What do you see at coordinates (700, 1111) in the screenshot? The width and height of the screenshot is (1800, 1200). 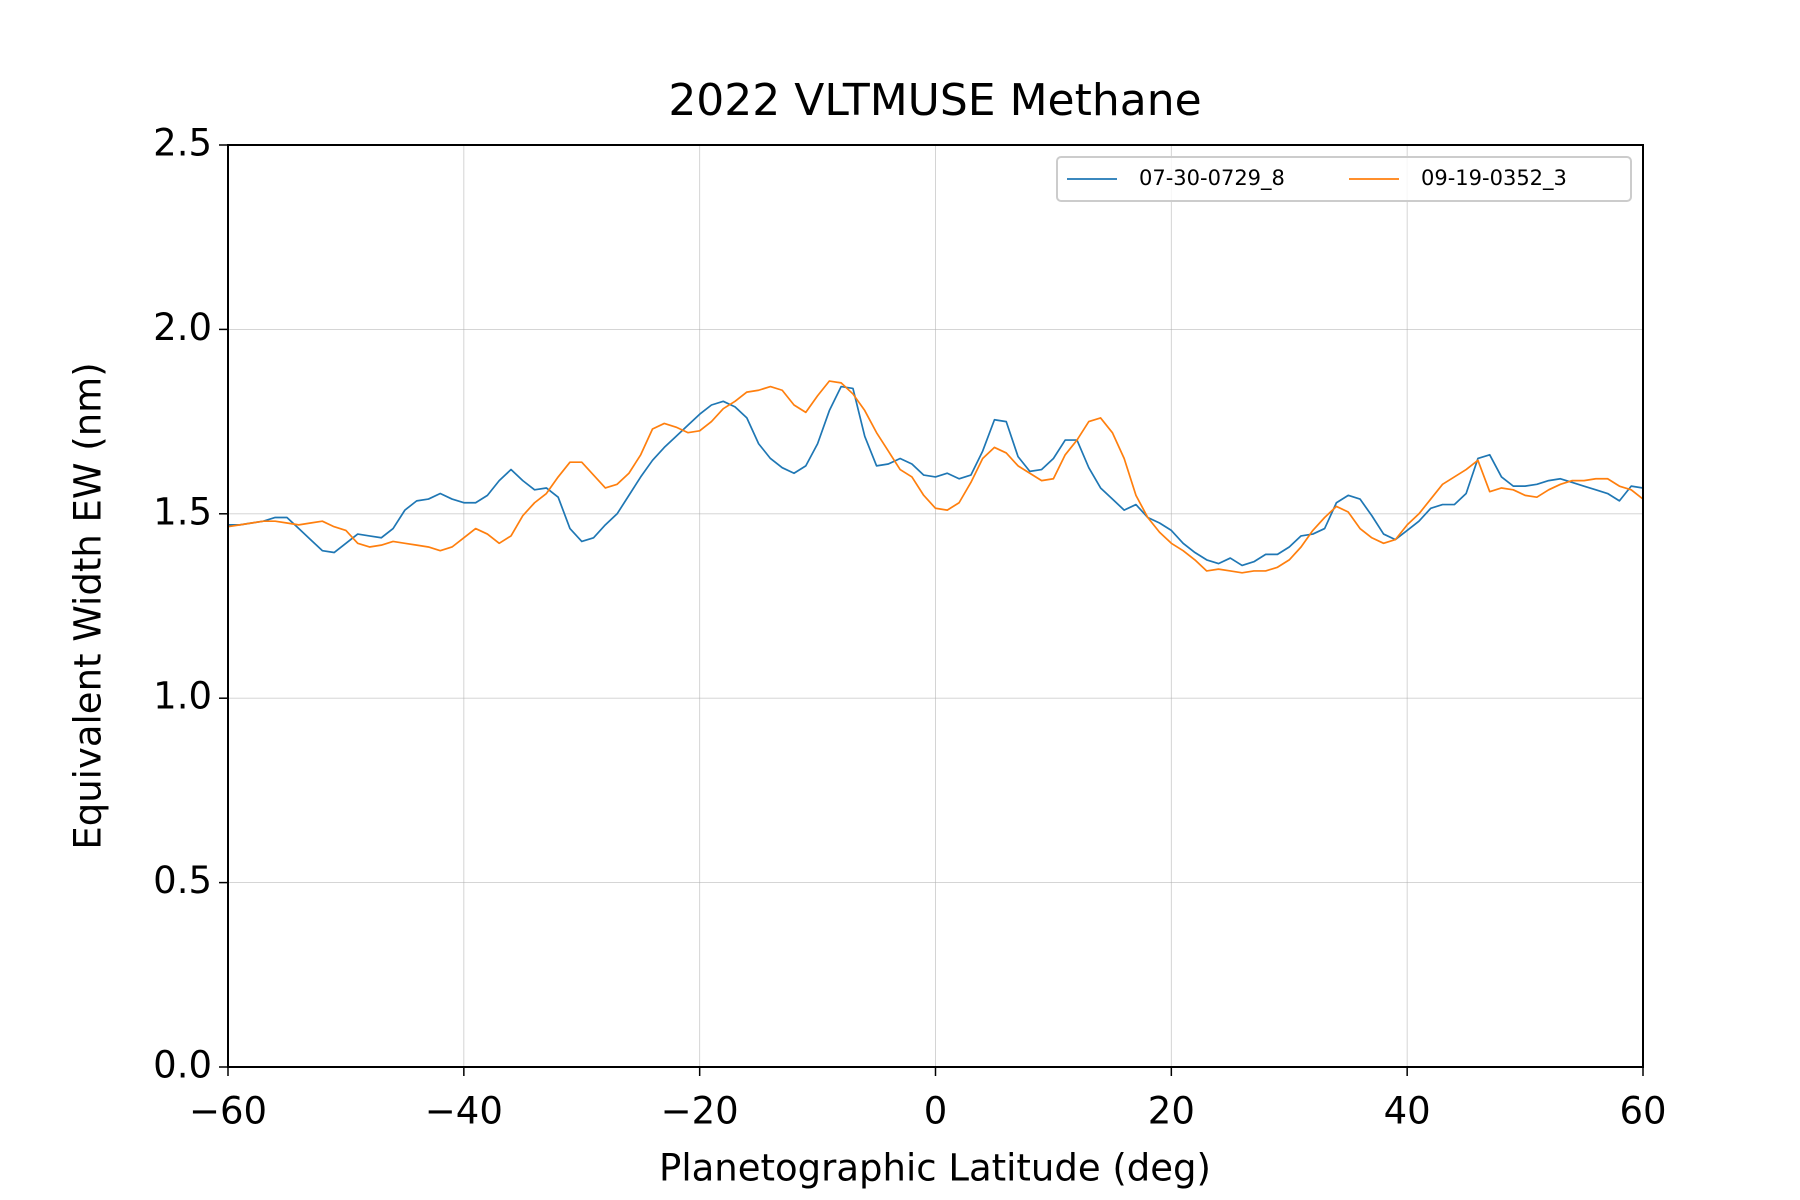 I see `x-tick-label: −20` at bounding box center [700, 1111].